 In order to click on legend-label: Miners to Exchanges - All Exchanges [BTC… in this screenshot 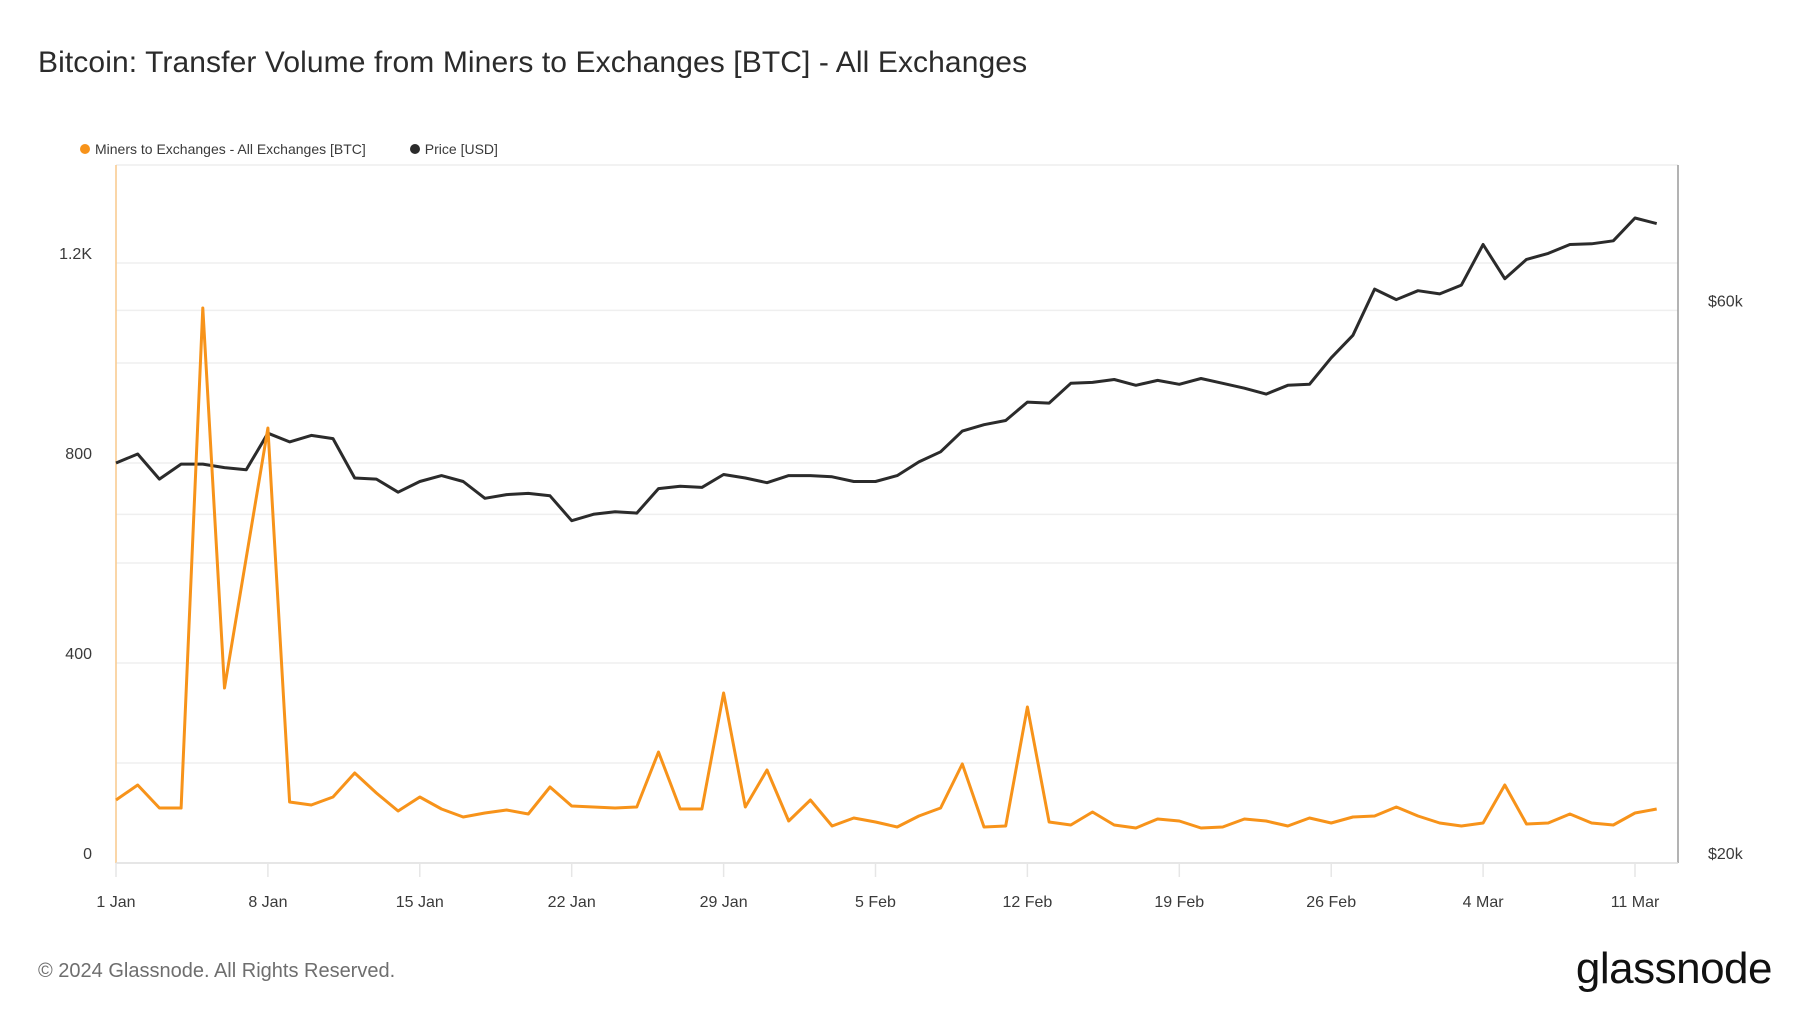, I will do `click(230, 149)`.